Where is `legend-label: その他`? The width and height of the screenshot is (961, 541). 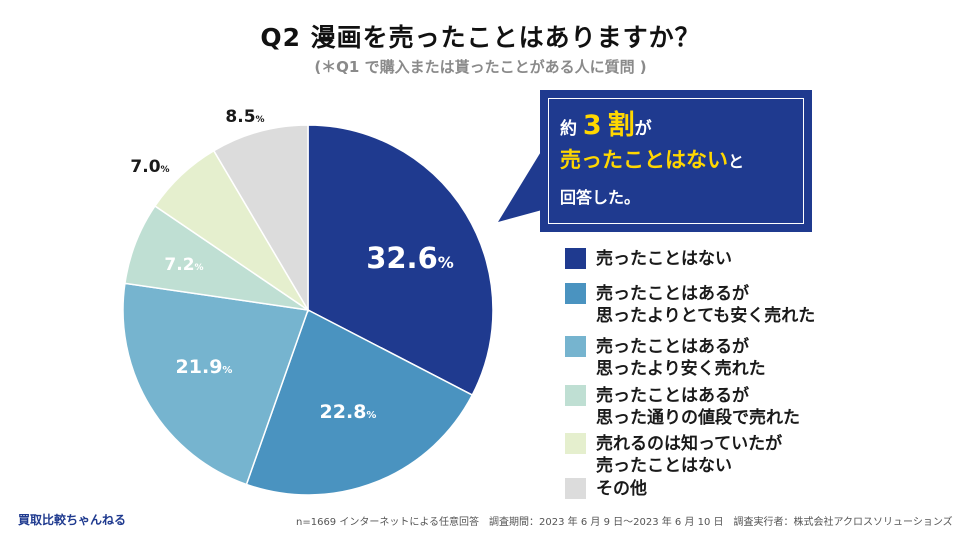
legend-label: その他 is located at coordinates (621, 489).